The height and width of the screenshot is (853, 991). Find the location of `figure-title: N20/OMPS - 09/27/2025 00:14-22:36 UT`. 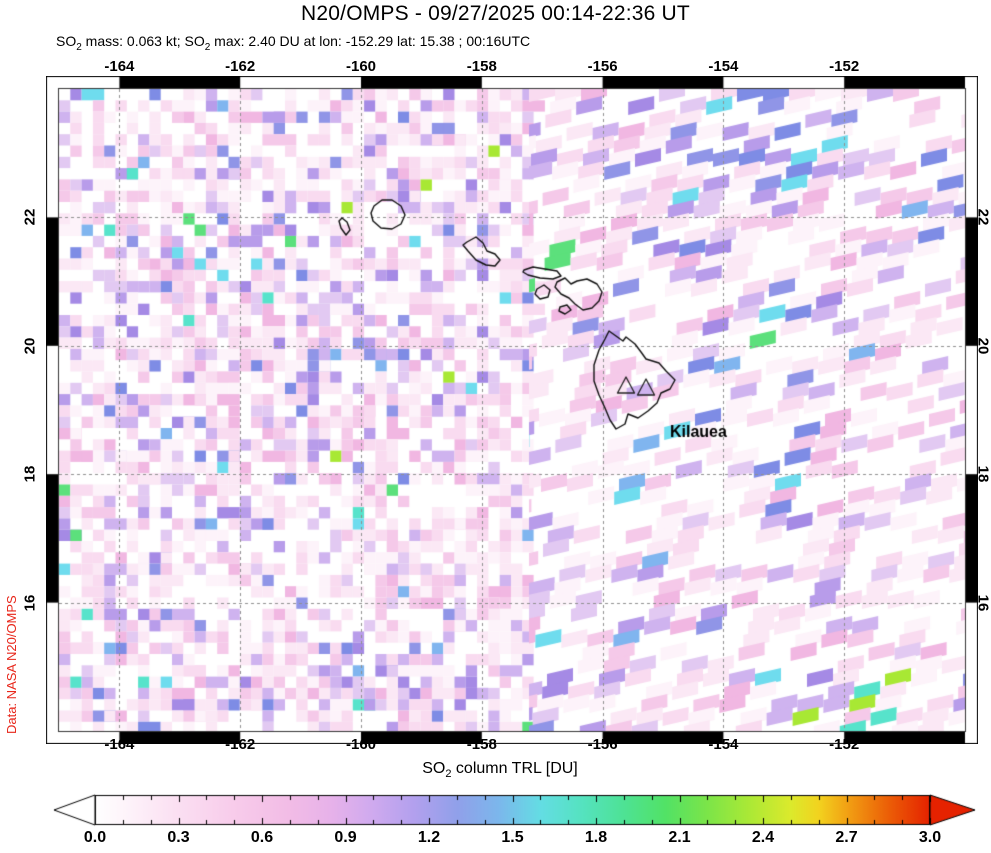

figure-title: N20/OMPS - 09/27/2025 00:14-22:36 UT is located at coordinates (495, 13).